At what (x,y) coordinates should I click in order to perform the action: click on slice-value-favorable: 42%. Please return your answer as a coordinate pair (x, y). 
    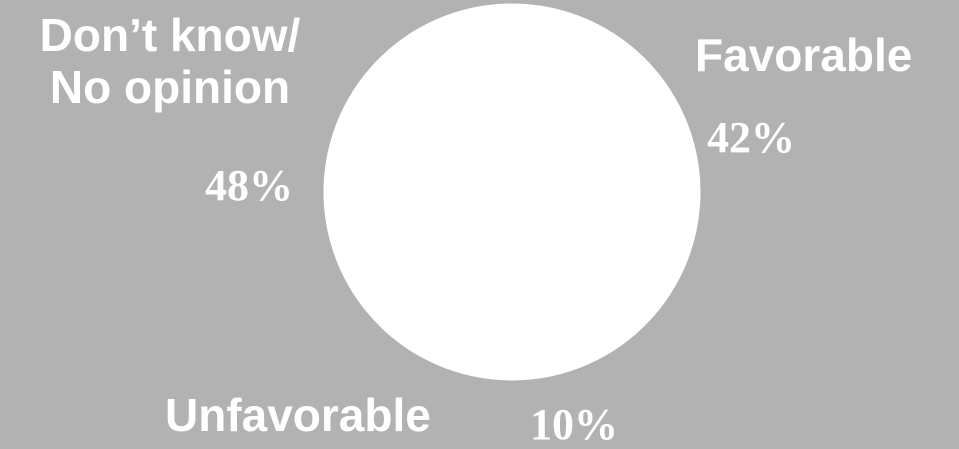
    Looking at the image, I should click on (751, 137).